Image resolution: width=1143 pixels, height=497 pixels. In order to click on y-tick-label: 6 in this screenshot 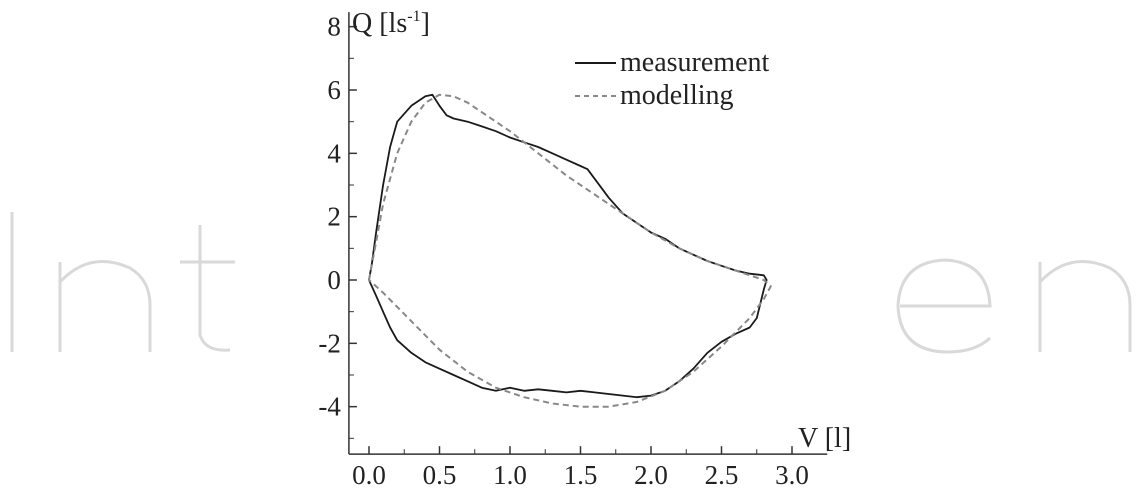, I will do `click(334, 90)`.